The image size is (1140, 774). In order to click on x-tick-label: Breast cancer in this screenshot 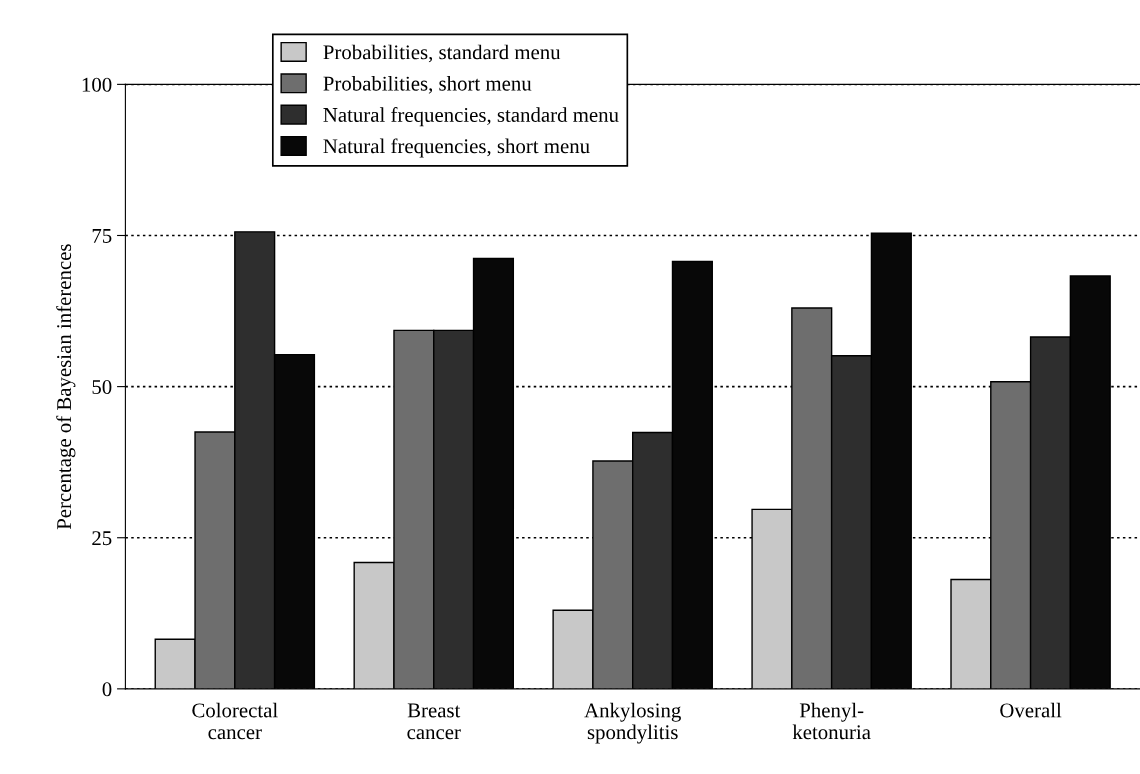, I will do `click(434, 721)`.